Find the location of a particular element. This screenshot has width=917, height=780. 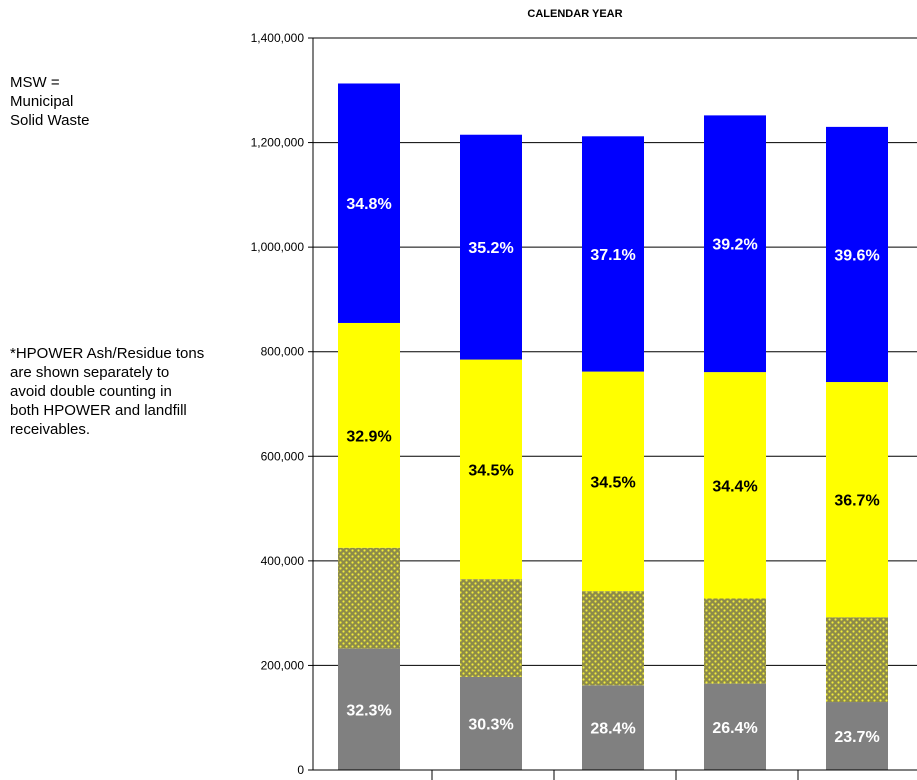

y-tick-label: 600,000 is located at coordinates (283, 456).